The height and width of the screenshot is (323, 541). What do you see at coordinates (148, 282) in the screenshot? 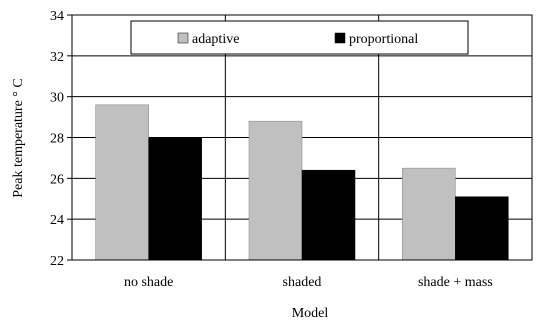
I see `x-category-label: no shade` at bounding box center [148, 282].